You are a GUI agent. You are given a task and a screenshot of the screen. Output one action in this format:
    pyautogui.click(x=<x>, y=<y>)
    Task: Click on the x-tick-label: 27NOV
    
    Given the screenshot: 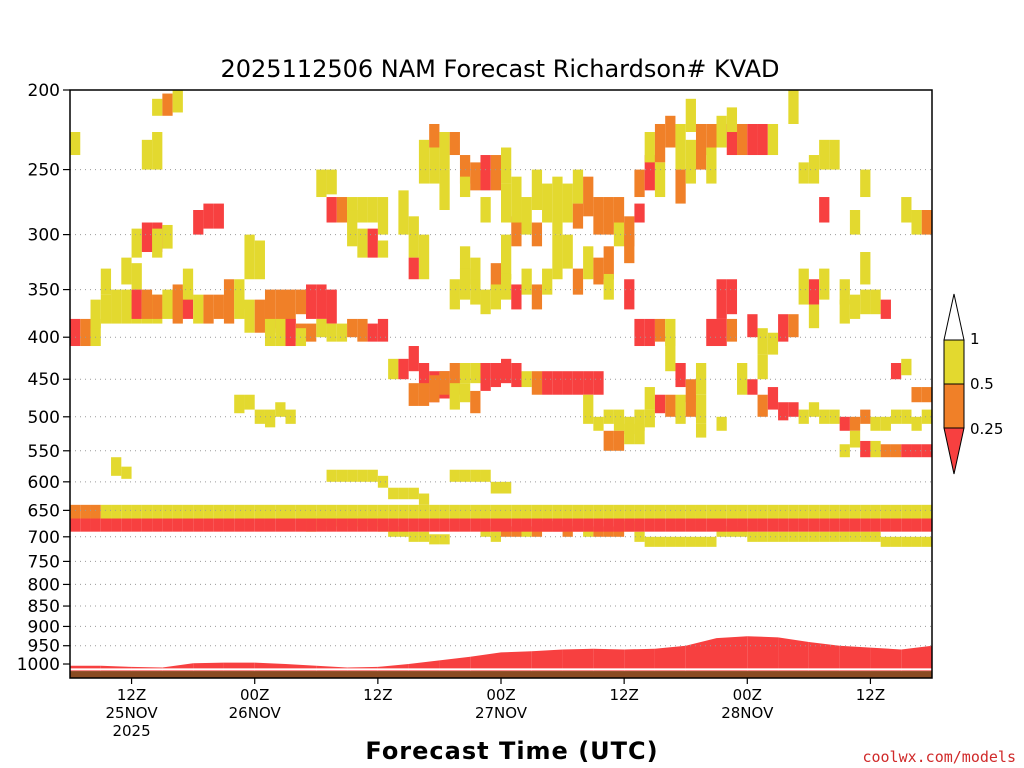 What is the action you would take?
    pyautogui.click(x=501, y=713)
    